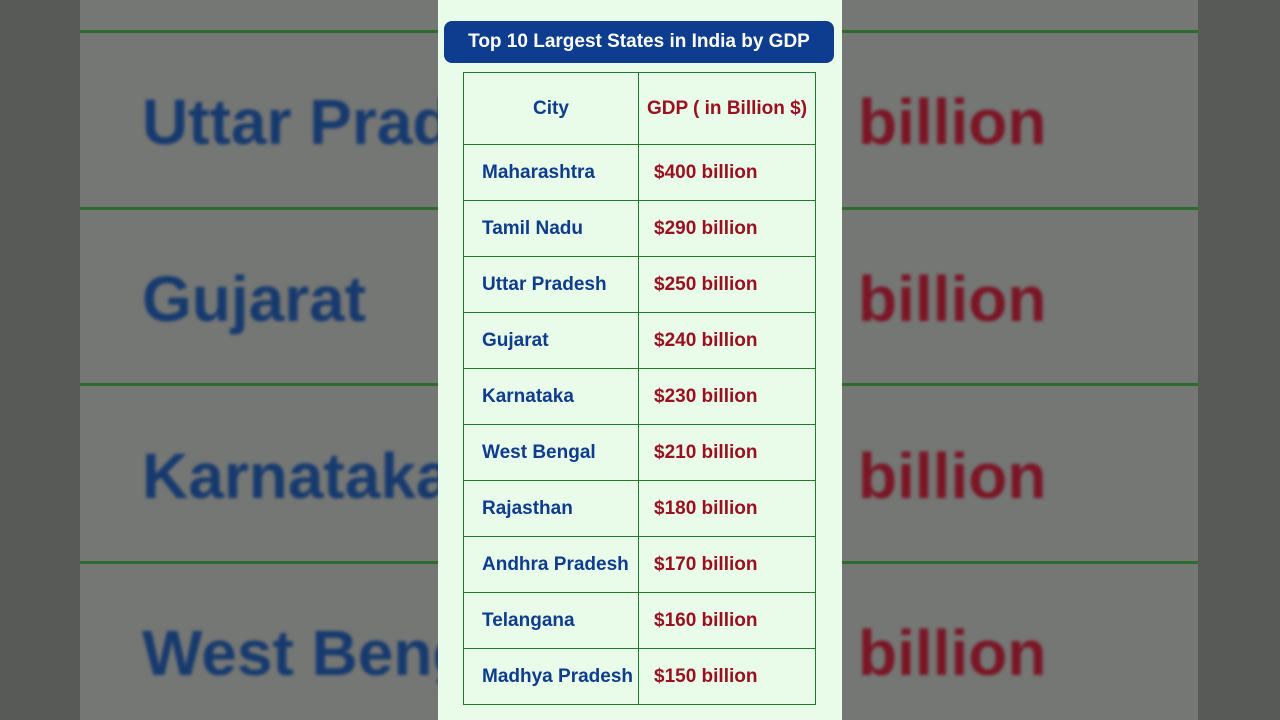  I want to click on table-row: Maharashtra $400 billion, so click(639, 172).